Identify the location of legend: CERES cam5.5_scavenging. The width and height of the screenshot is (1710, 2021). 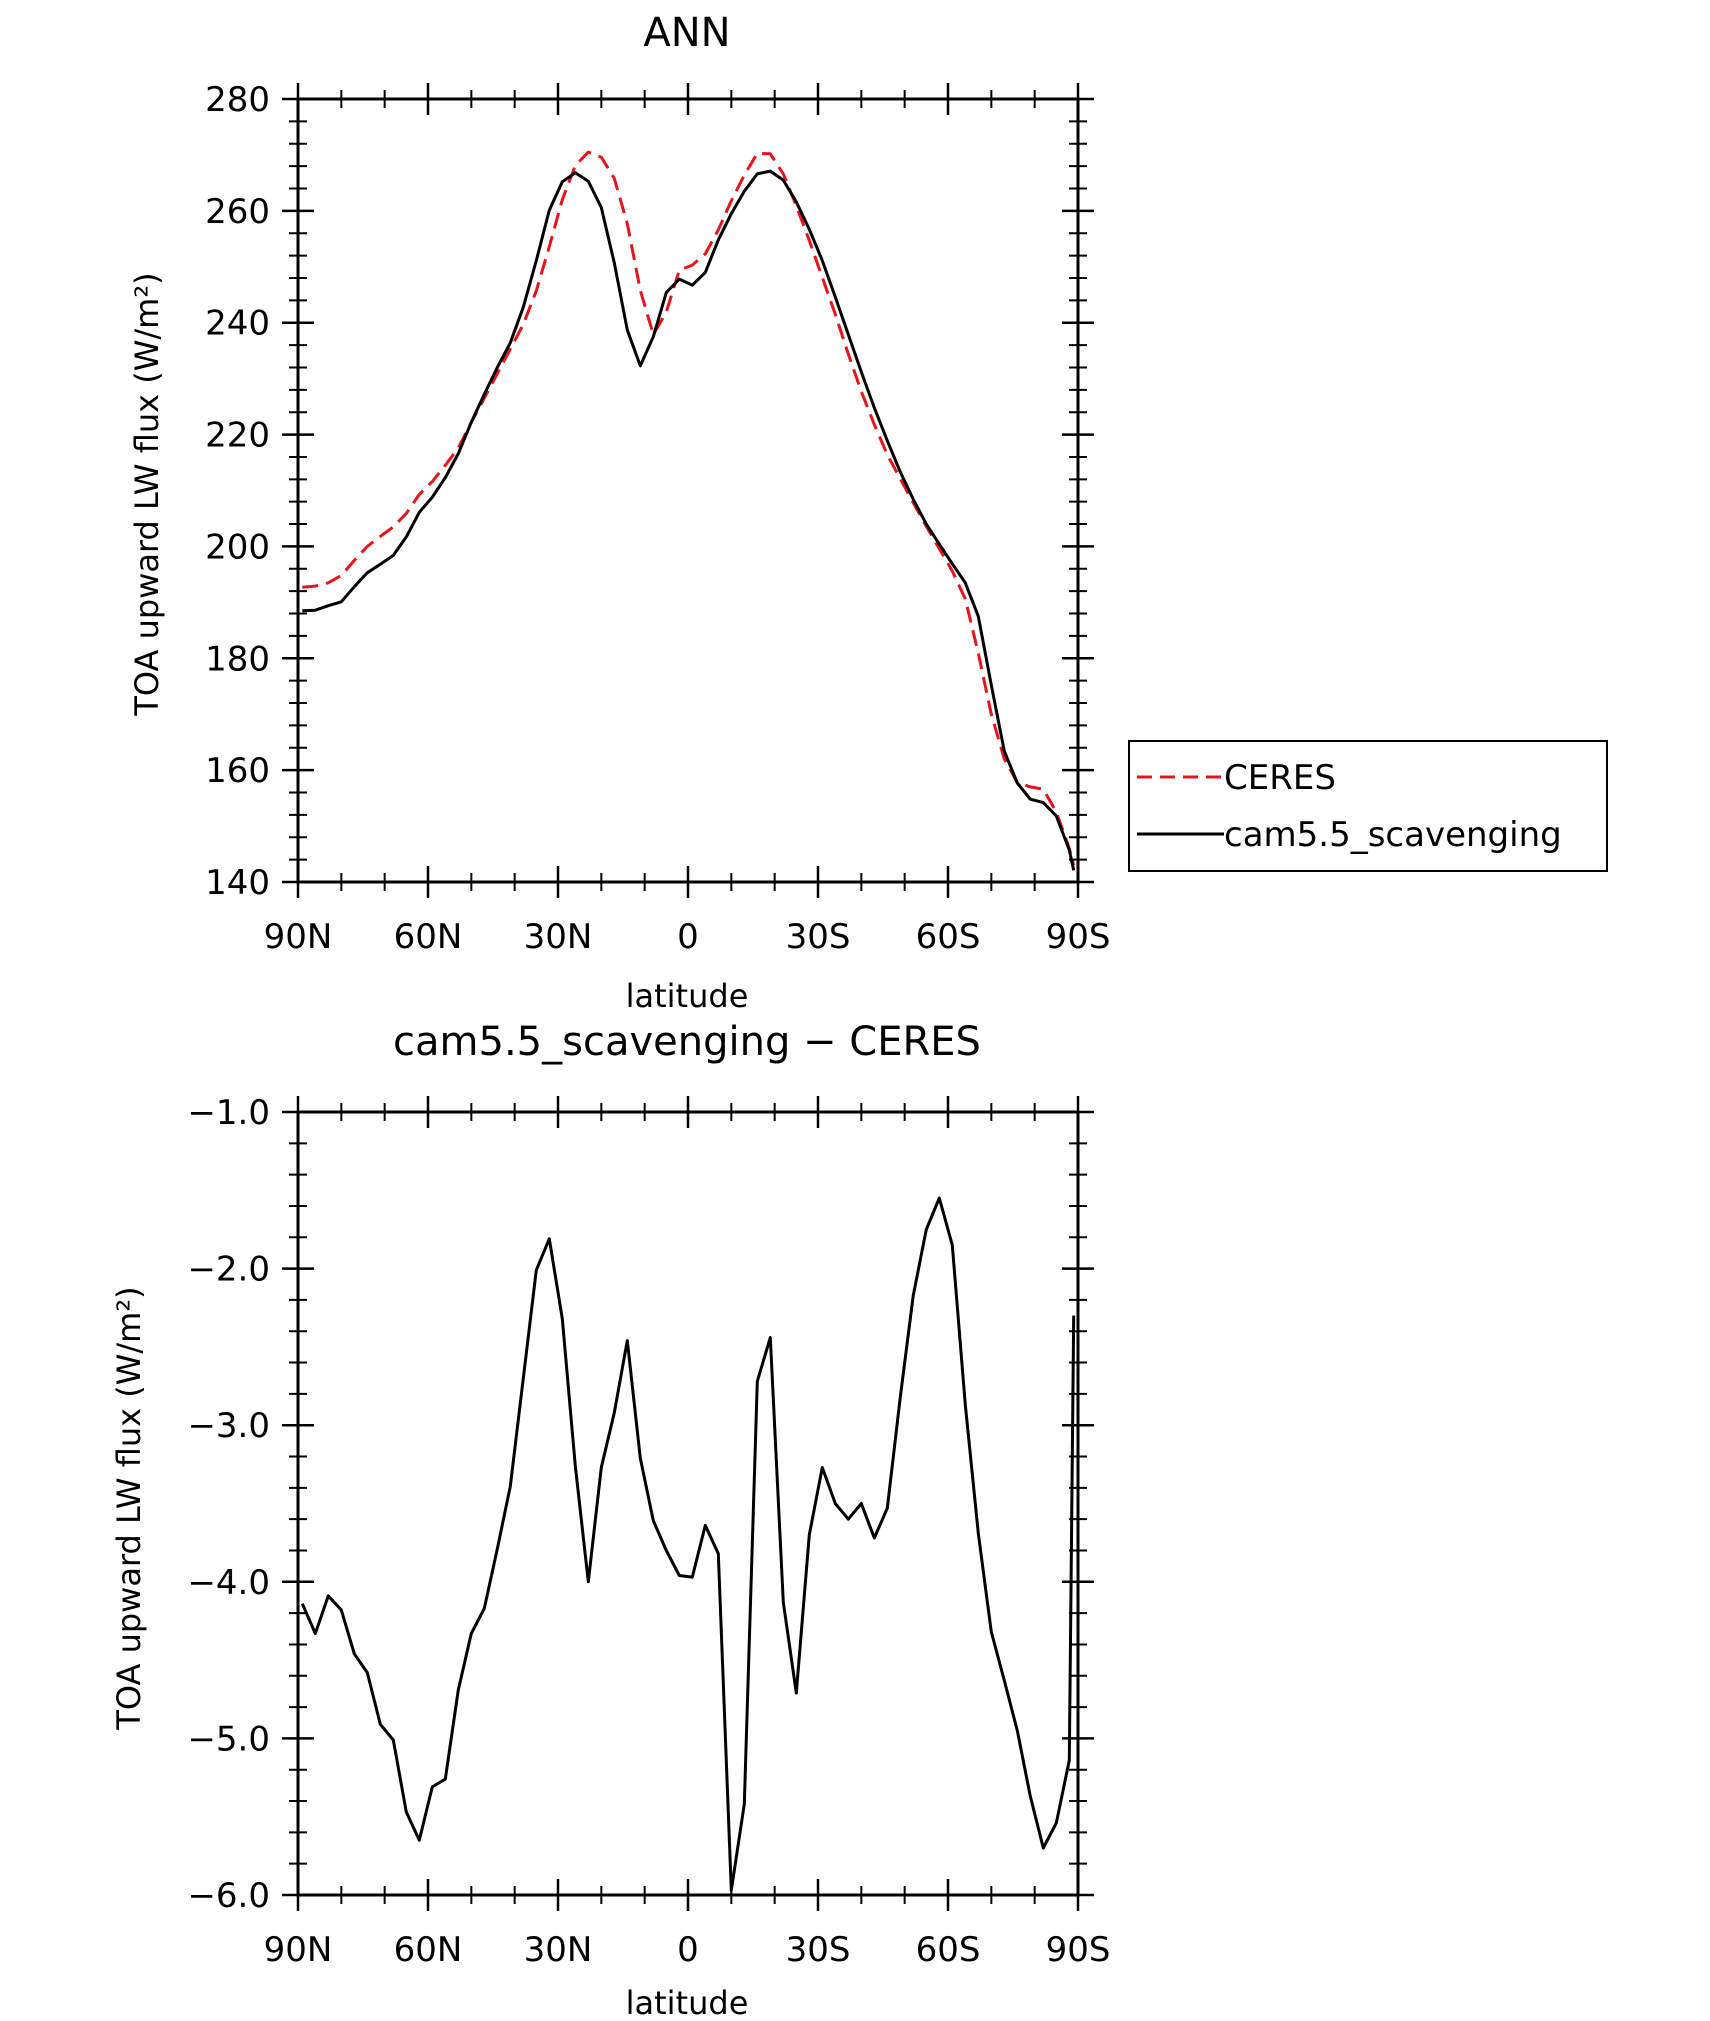
(1368, 806).